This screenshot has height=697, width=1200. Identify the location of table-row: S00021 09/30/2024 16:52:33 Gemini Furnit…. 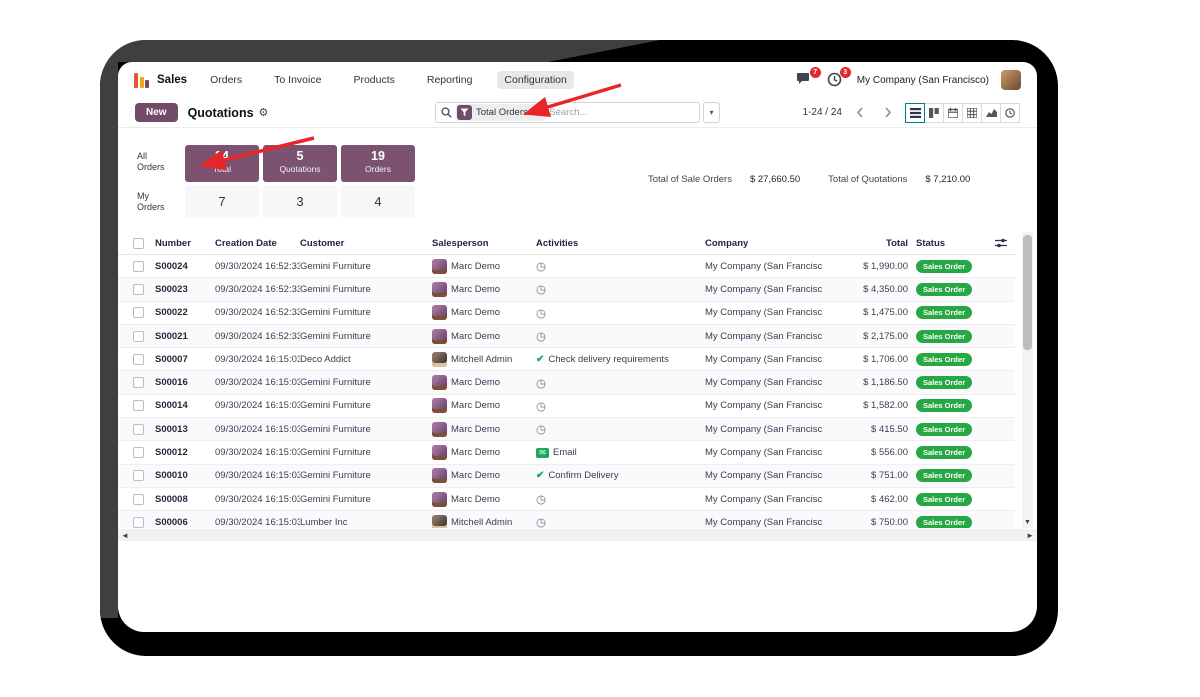
(566, 336).